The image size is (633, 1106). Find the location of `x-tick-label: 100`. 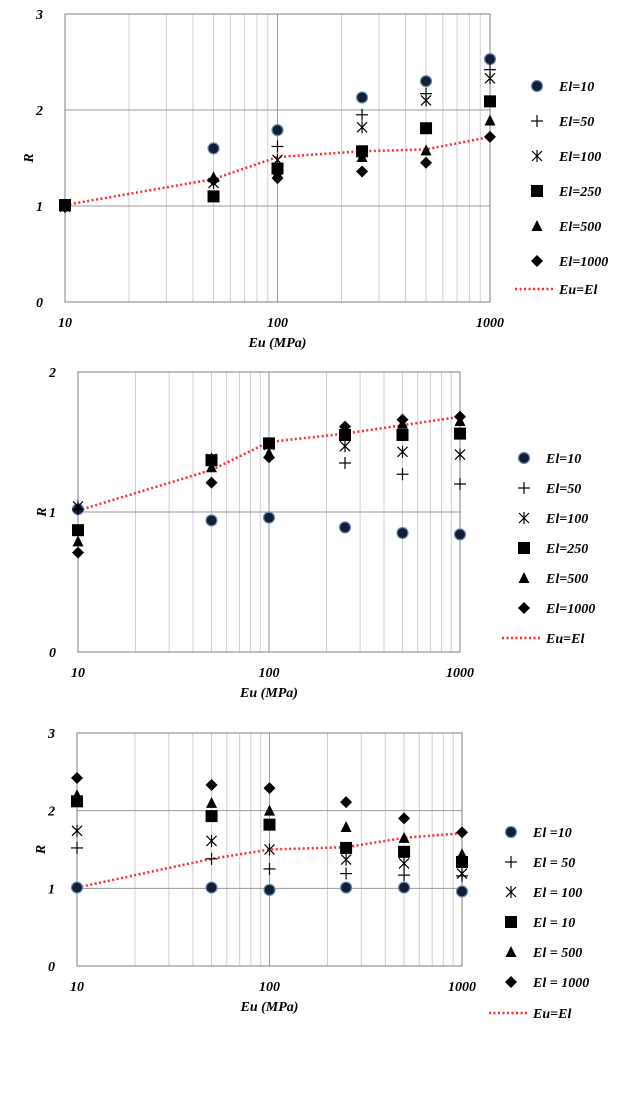

x-tick-label: 100 is located at coordinates (269, 673).